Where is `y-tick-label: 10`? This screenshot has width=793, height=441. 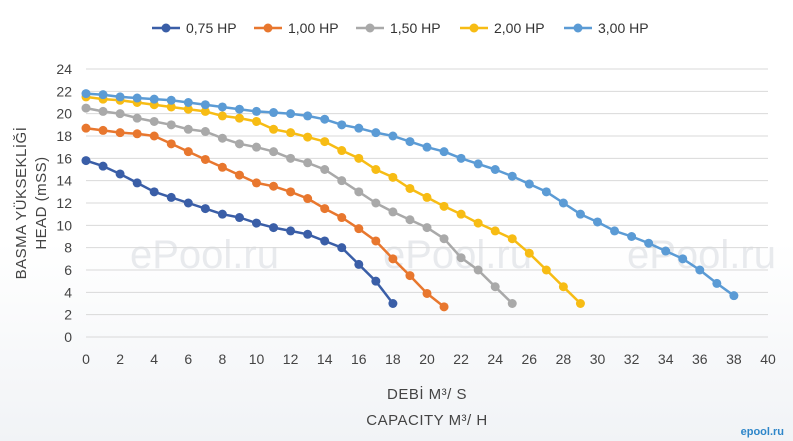 y-tick-label: 10 is located at coordinates (64, 225).